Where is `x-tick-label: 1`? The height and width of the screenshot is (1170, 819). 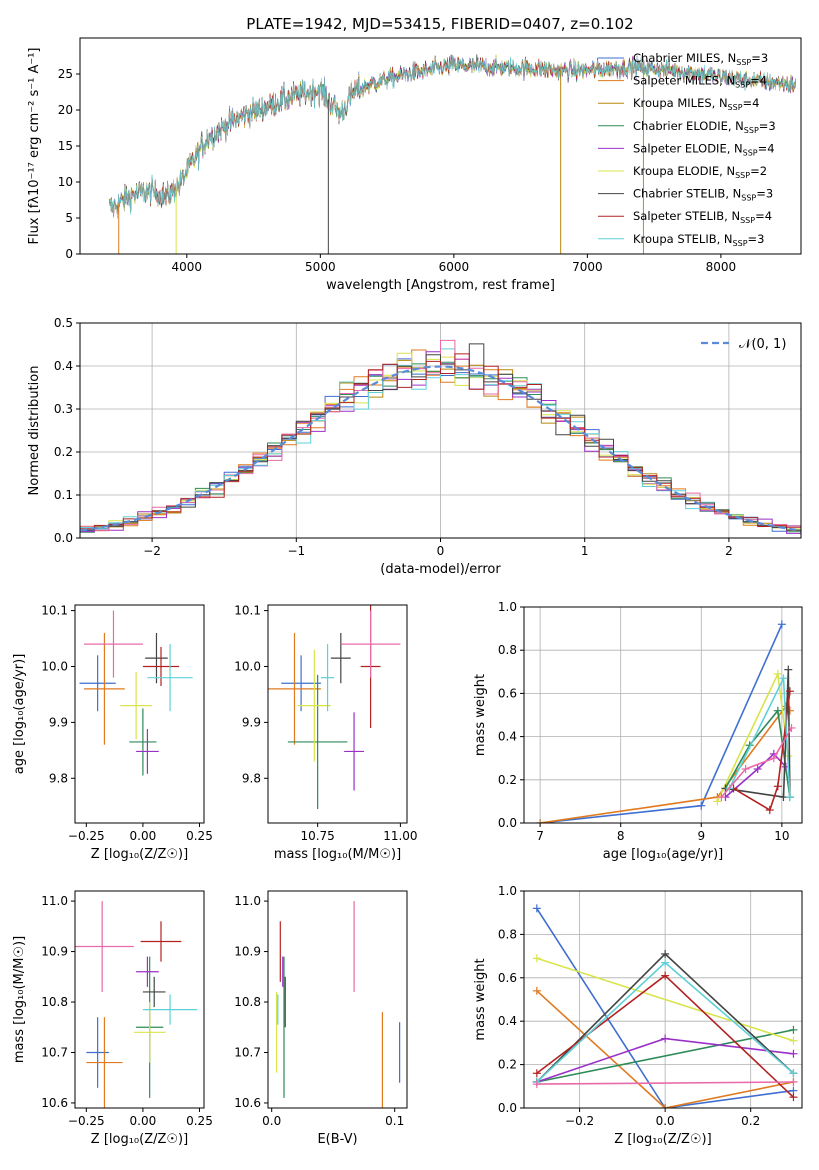
x-tick-label: 1 is located at coordinates (585, 551).